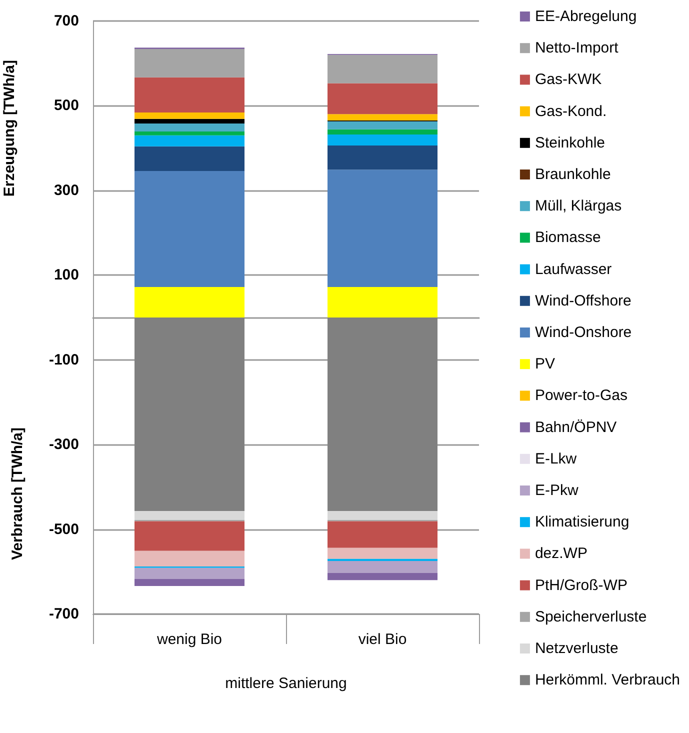 This screenshot has height=733, width=689. What do you see at coordinates (286, 683) in the screenshot?
I see `x-axis-title: mittlere Sanierung` at bounding box center [286, 683].